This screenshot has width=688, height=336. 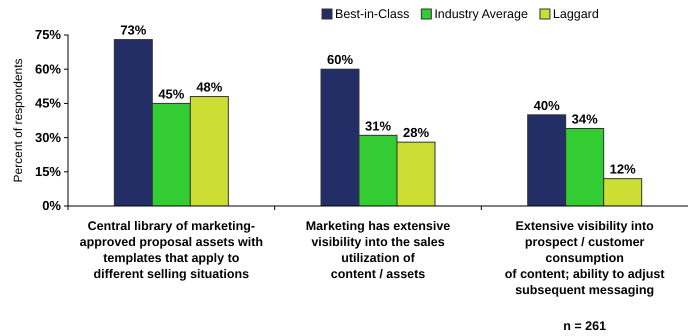 What do you see at coordinates (416, 132) in the screenshot?
I see `data-label: 28%` at bounding box center [416, 132].